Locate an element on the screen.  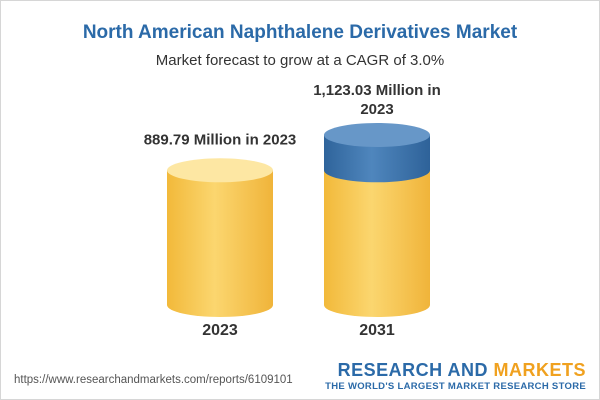
bar-base-2023 is located at coordinates (220, 243).